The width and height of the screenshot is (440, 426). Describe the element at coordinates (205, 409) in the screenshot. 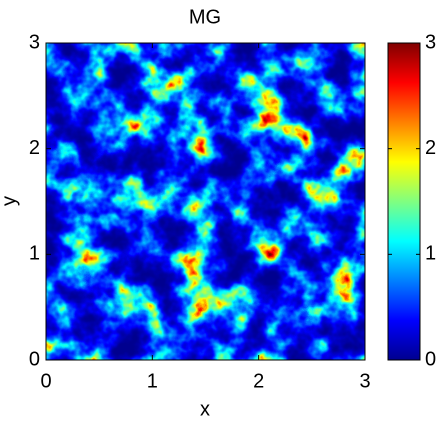

I see `x-axis-label: x` at that location.